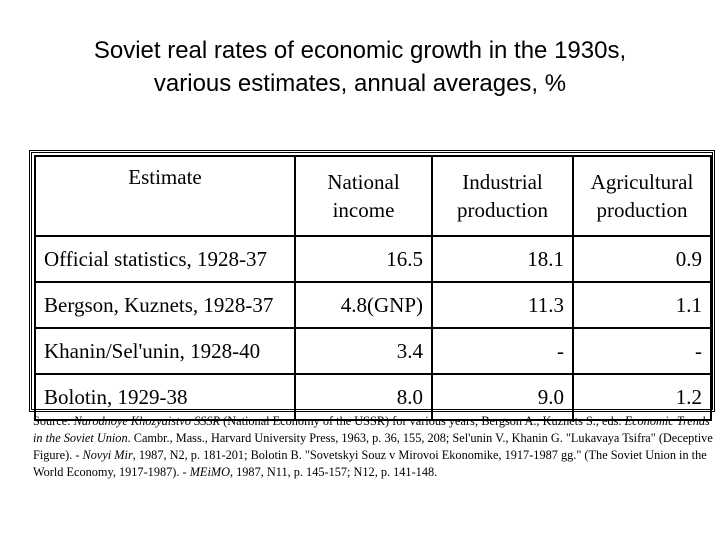 The width and height of the screenshot is (720, 540). I want to click on source-title: Narodnoye Khozyaistvo SSSR, so click(147, 421).